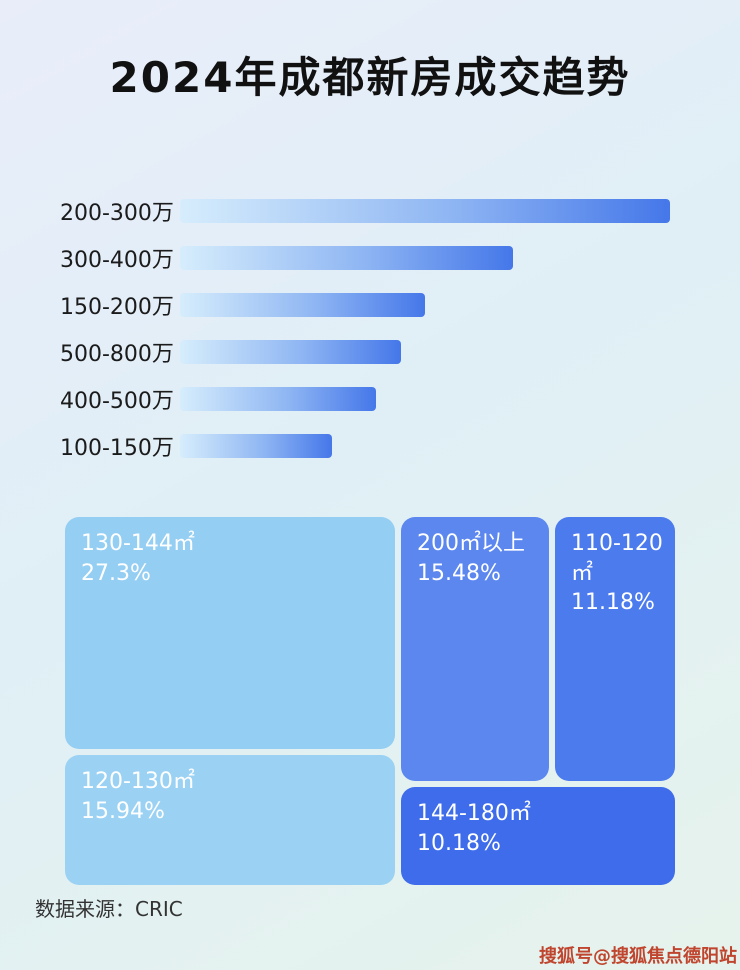 The height and width of the screenshot is (970, 740). What do you see at coordinates (538, 836) in the screenshot?
I see `treemap-box-144-180: 144-180㎡ 10.18%` at bounding box center [538, 836].